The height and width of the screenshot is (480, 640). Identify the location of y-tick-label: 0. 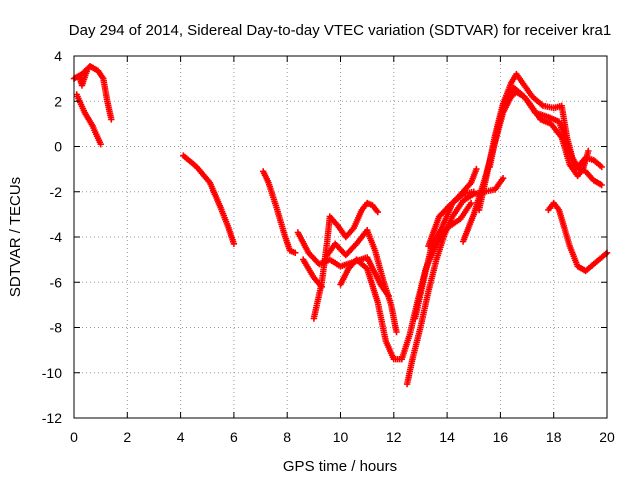
(58, 147).